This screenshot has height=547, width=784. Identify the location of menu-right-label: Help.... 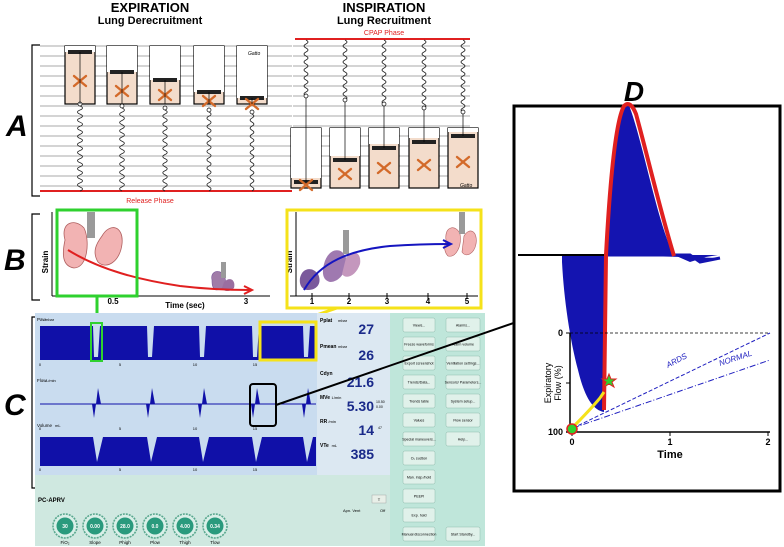
(463, 440).